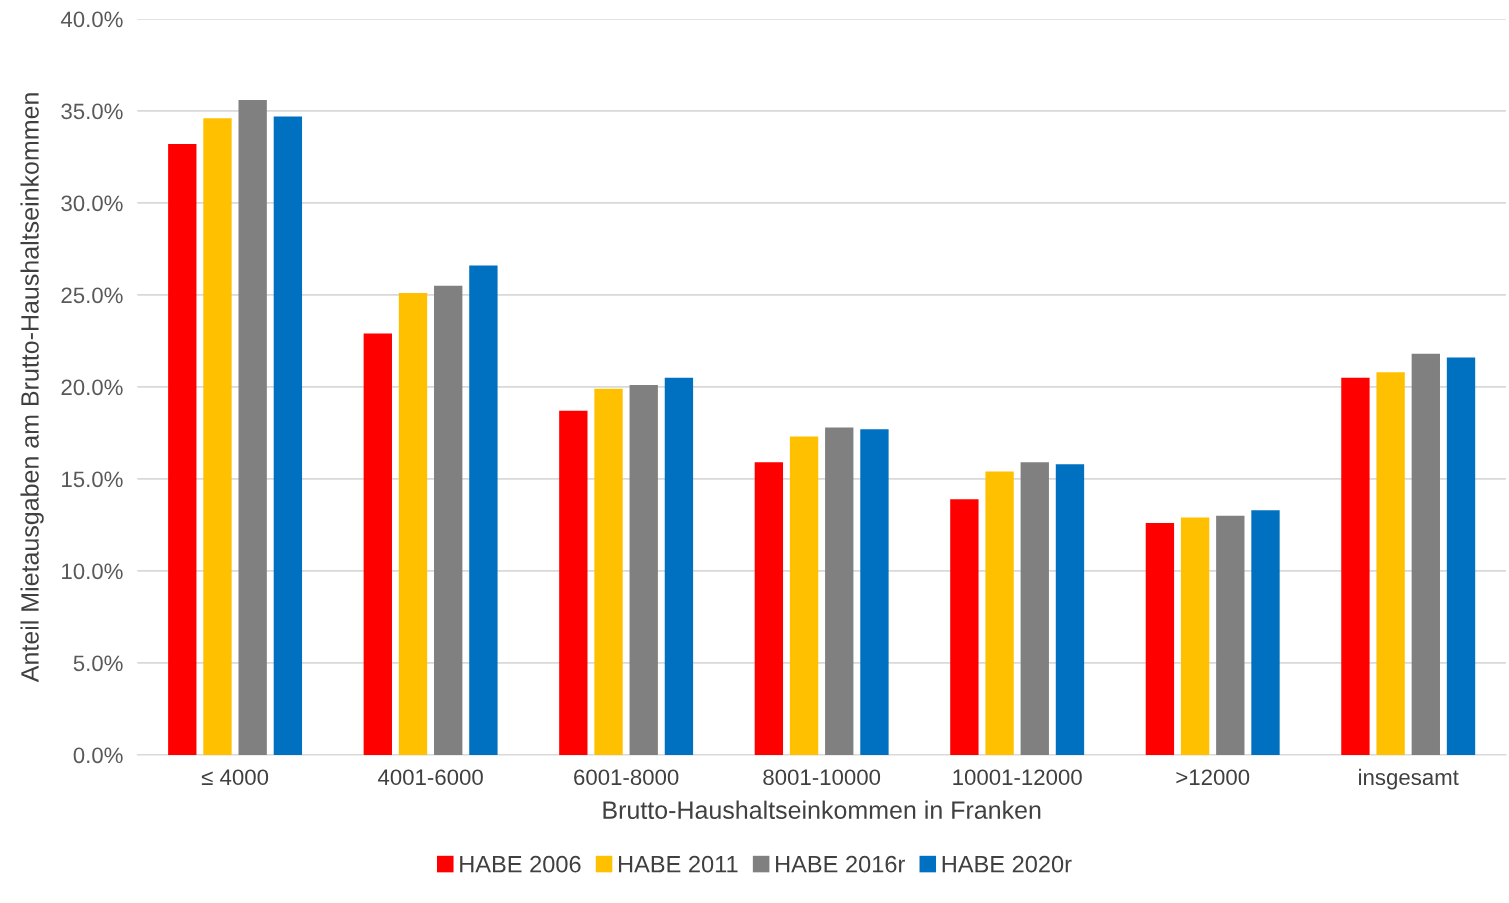 Image resolution: width=1509 pixels, height=903 pixels. Describe the element at coordinates (92, 479) in the screenshot. I see `y-tick-label: 15.0%` at that location.